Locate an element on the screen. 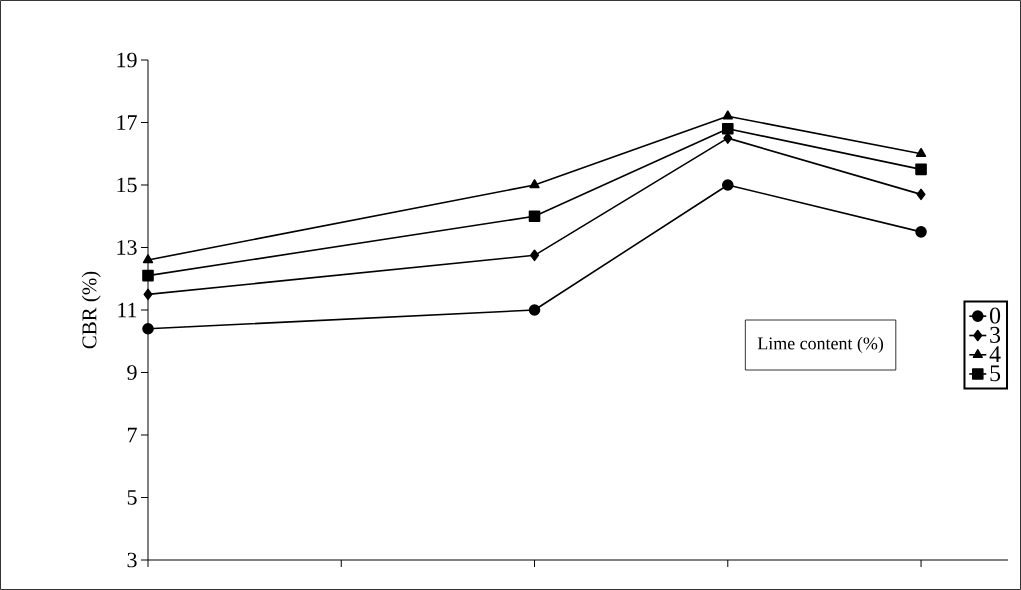 Image resolution: width=1021 pixels, height=590 pixels. y-axis-title: CBR (%) is located at coordinates (91, 310).